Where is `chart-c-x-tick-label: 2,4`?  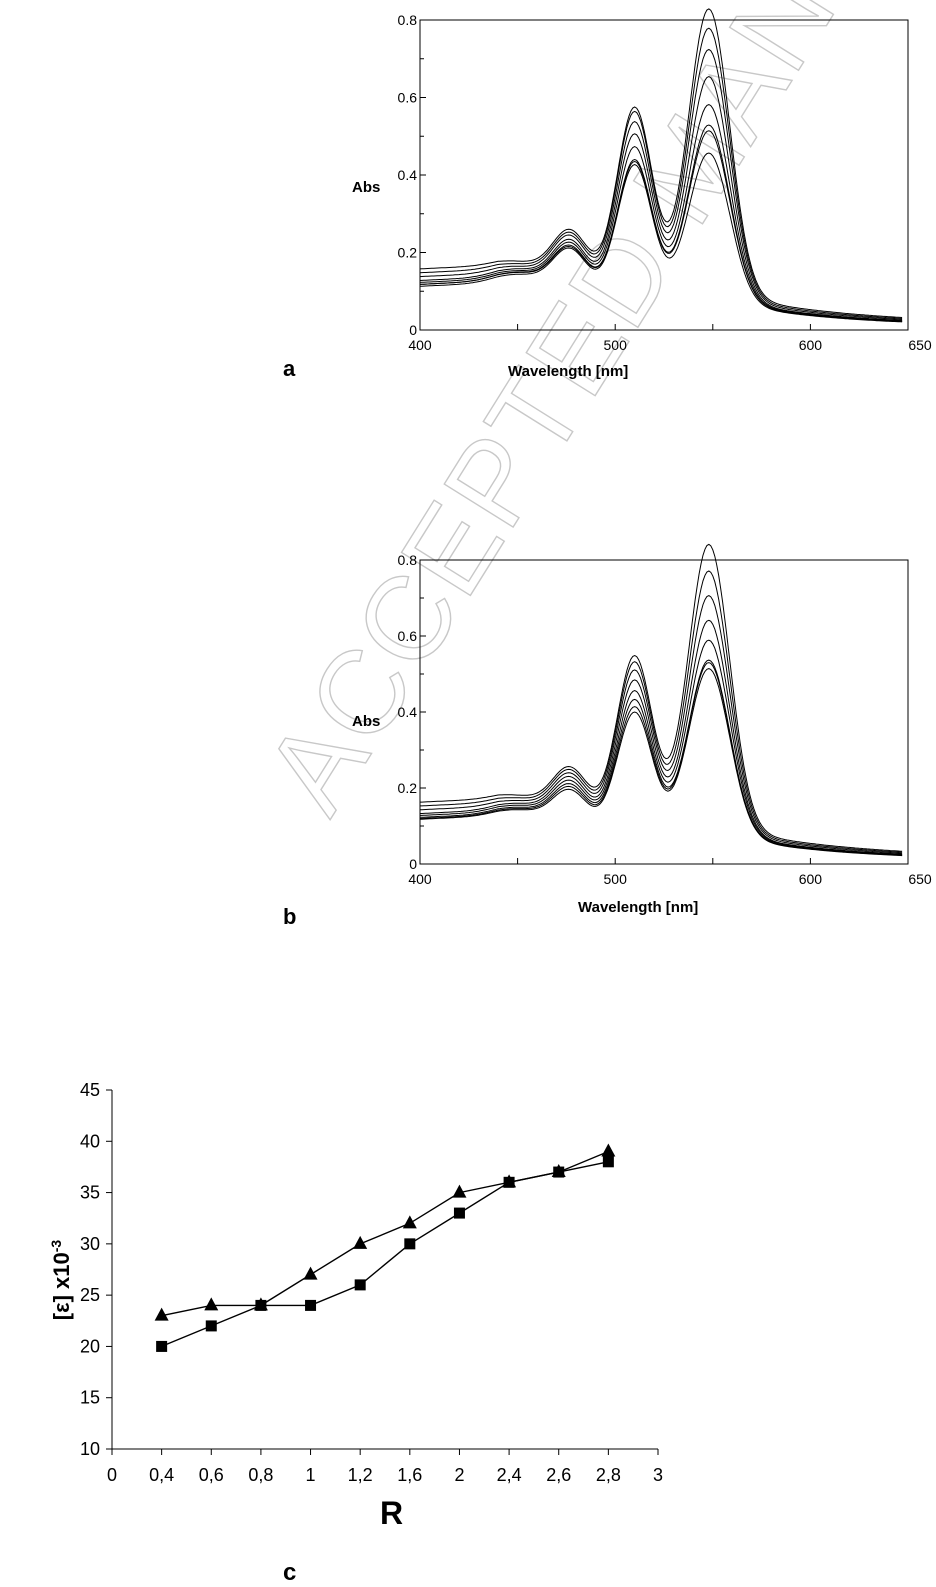
chart-c-x-tick-label: 2,4 is located at coordinates (509, 1475).